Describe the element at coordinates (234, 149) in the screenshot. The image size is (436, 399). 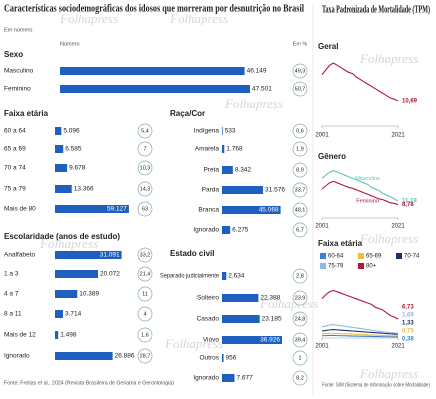
I see `value-label: 1.768` at that location.